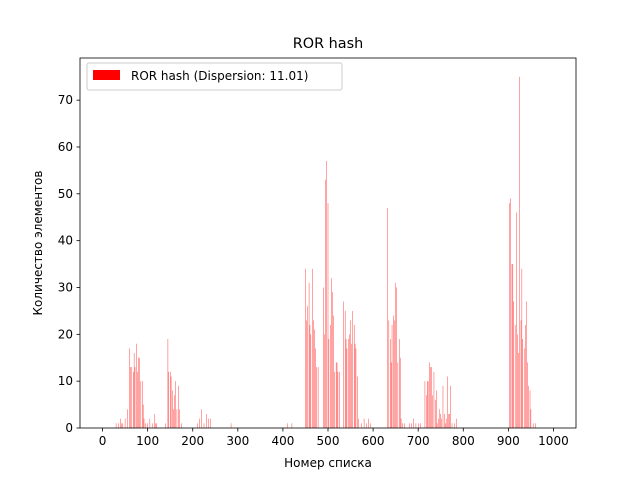 Image resolution: width=640 pixels, height=480 pixels. I want to click on x-tick-label: 0, so click(103, 441).